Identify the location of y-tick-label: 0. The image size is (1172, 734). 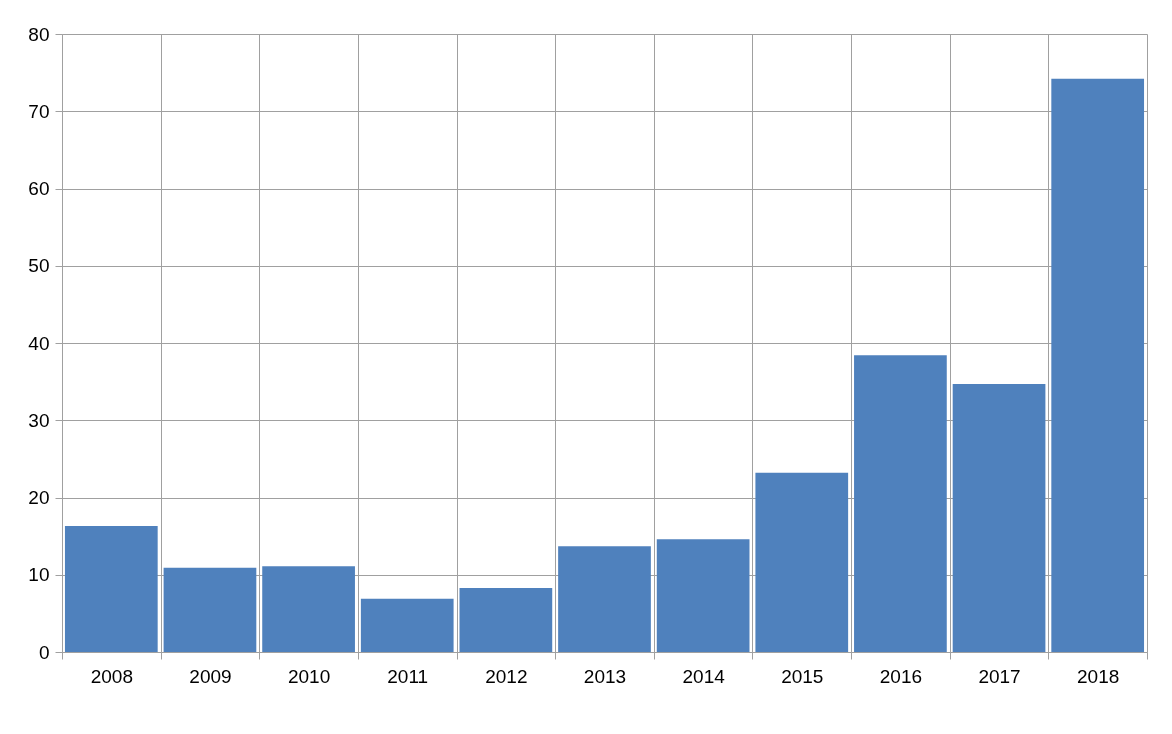
(44, 652).